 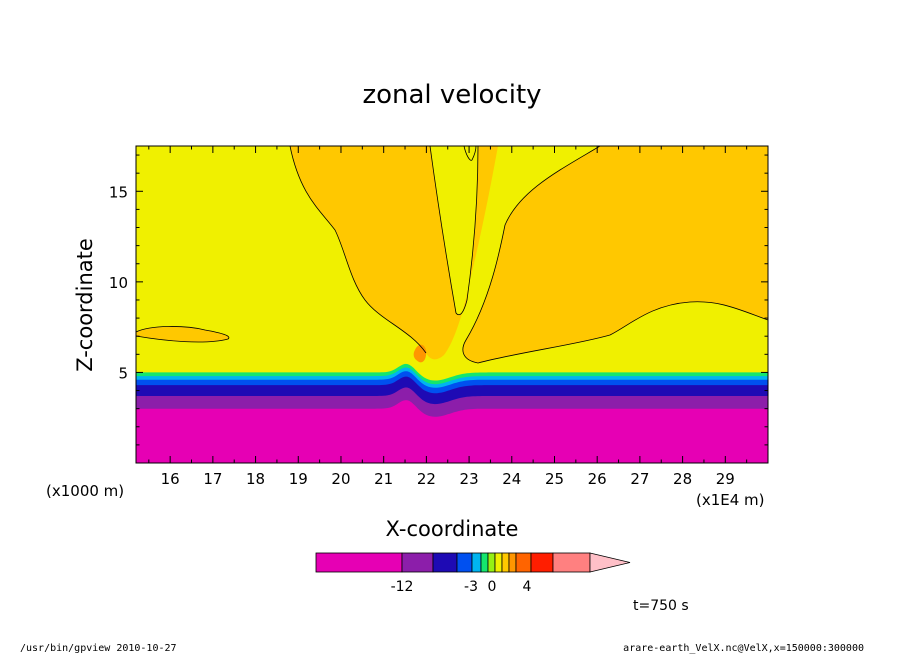 What do you see at coordinates (340, 479) in the screenshot?
I see `x-tick-label: 20` at bounding box center [340, 479].